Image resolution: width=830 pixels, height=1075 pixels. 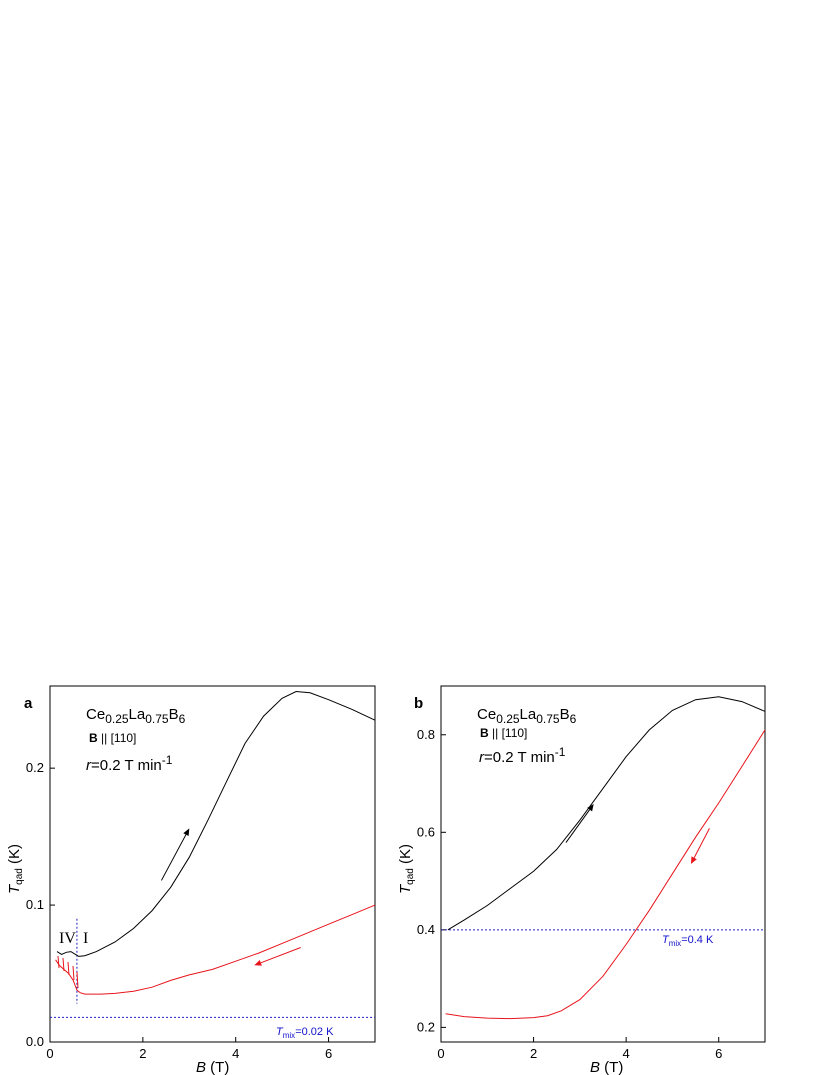 What do you see at coordinates (626, 1053) in the screenshot?
I see `x-tick-label-b-2: 4` at bounding box center [626, 1053].